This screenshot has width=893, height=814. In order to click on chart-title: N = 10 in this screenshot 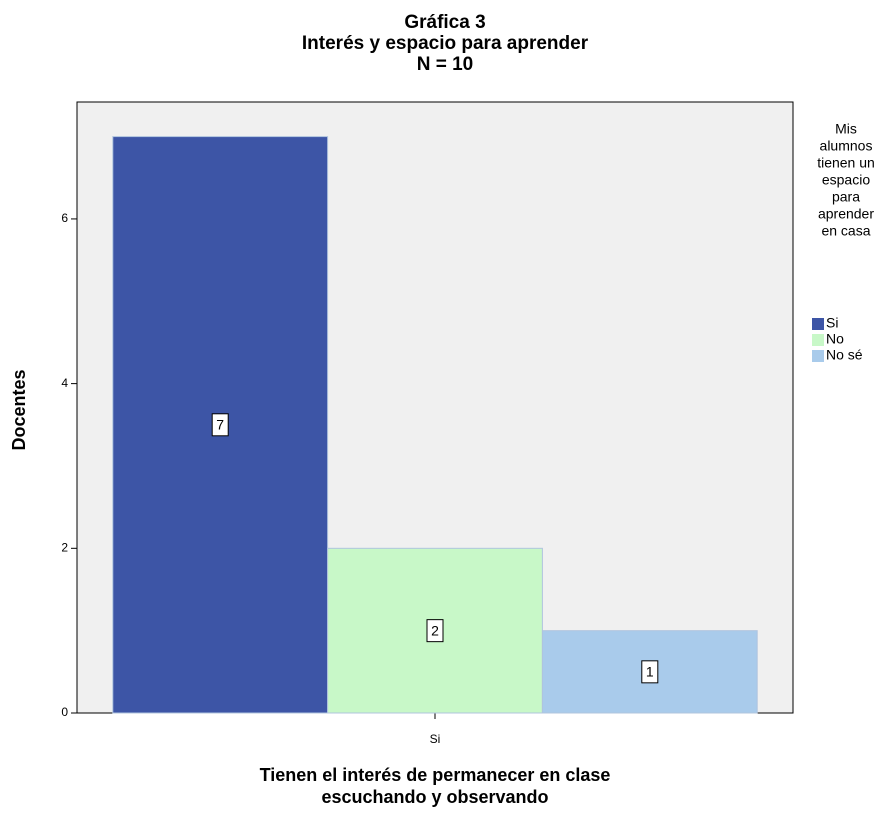, I will do `click(445, 64)`.